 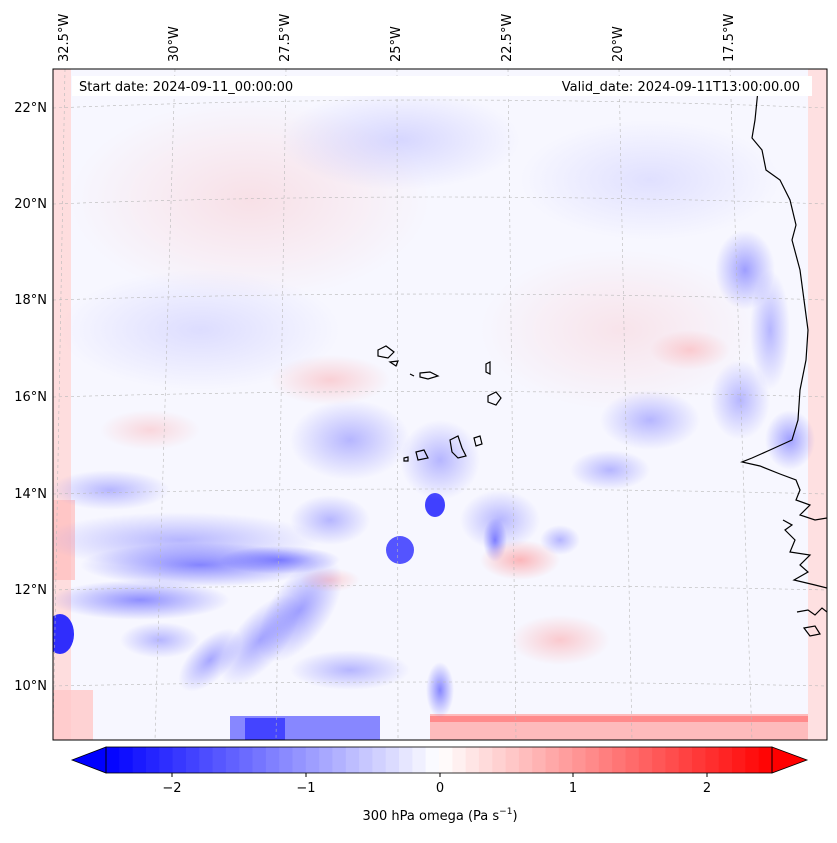 I want to click on colorbar-label: 300 hPa omega (Pa s−1), so click(x=439, y=815).